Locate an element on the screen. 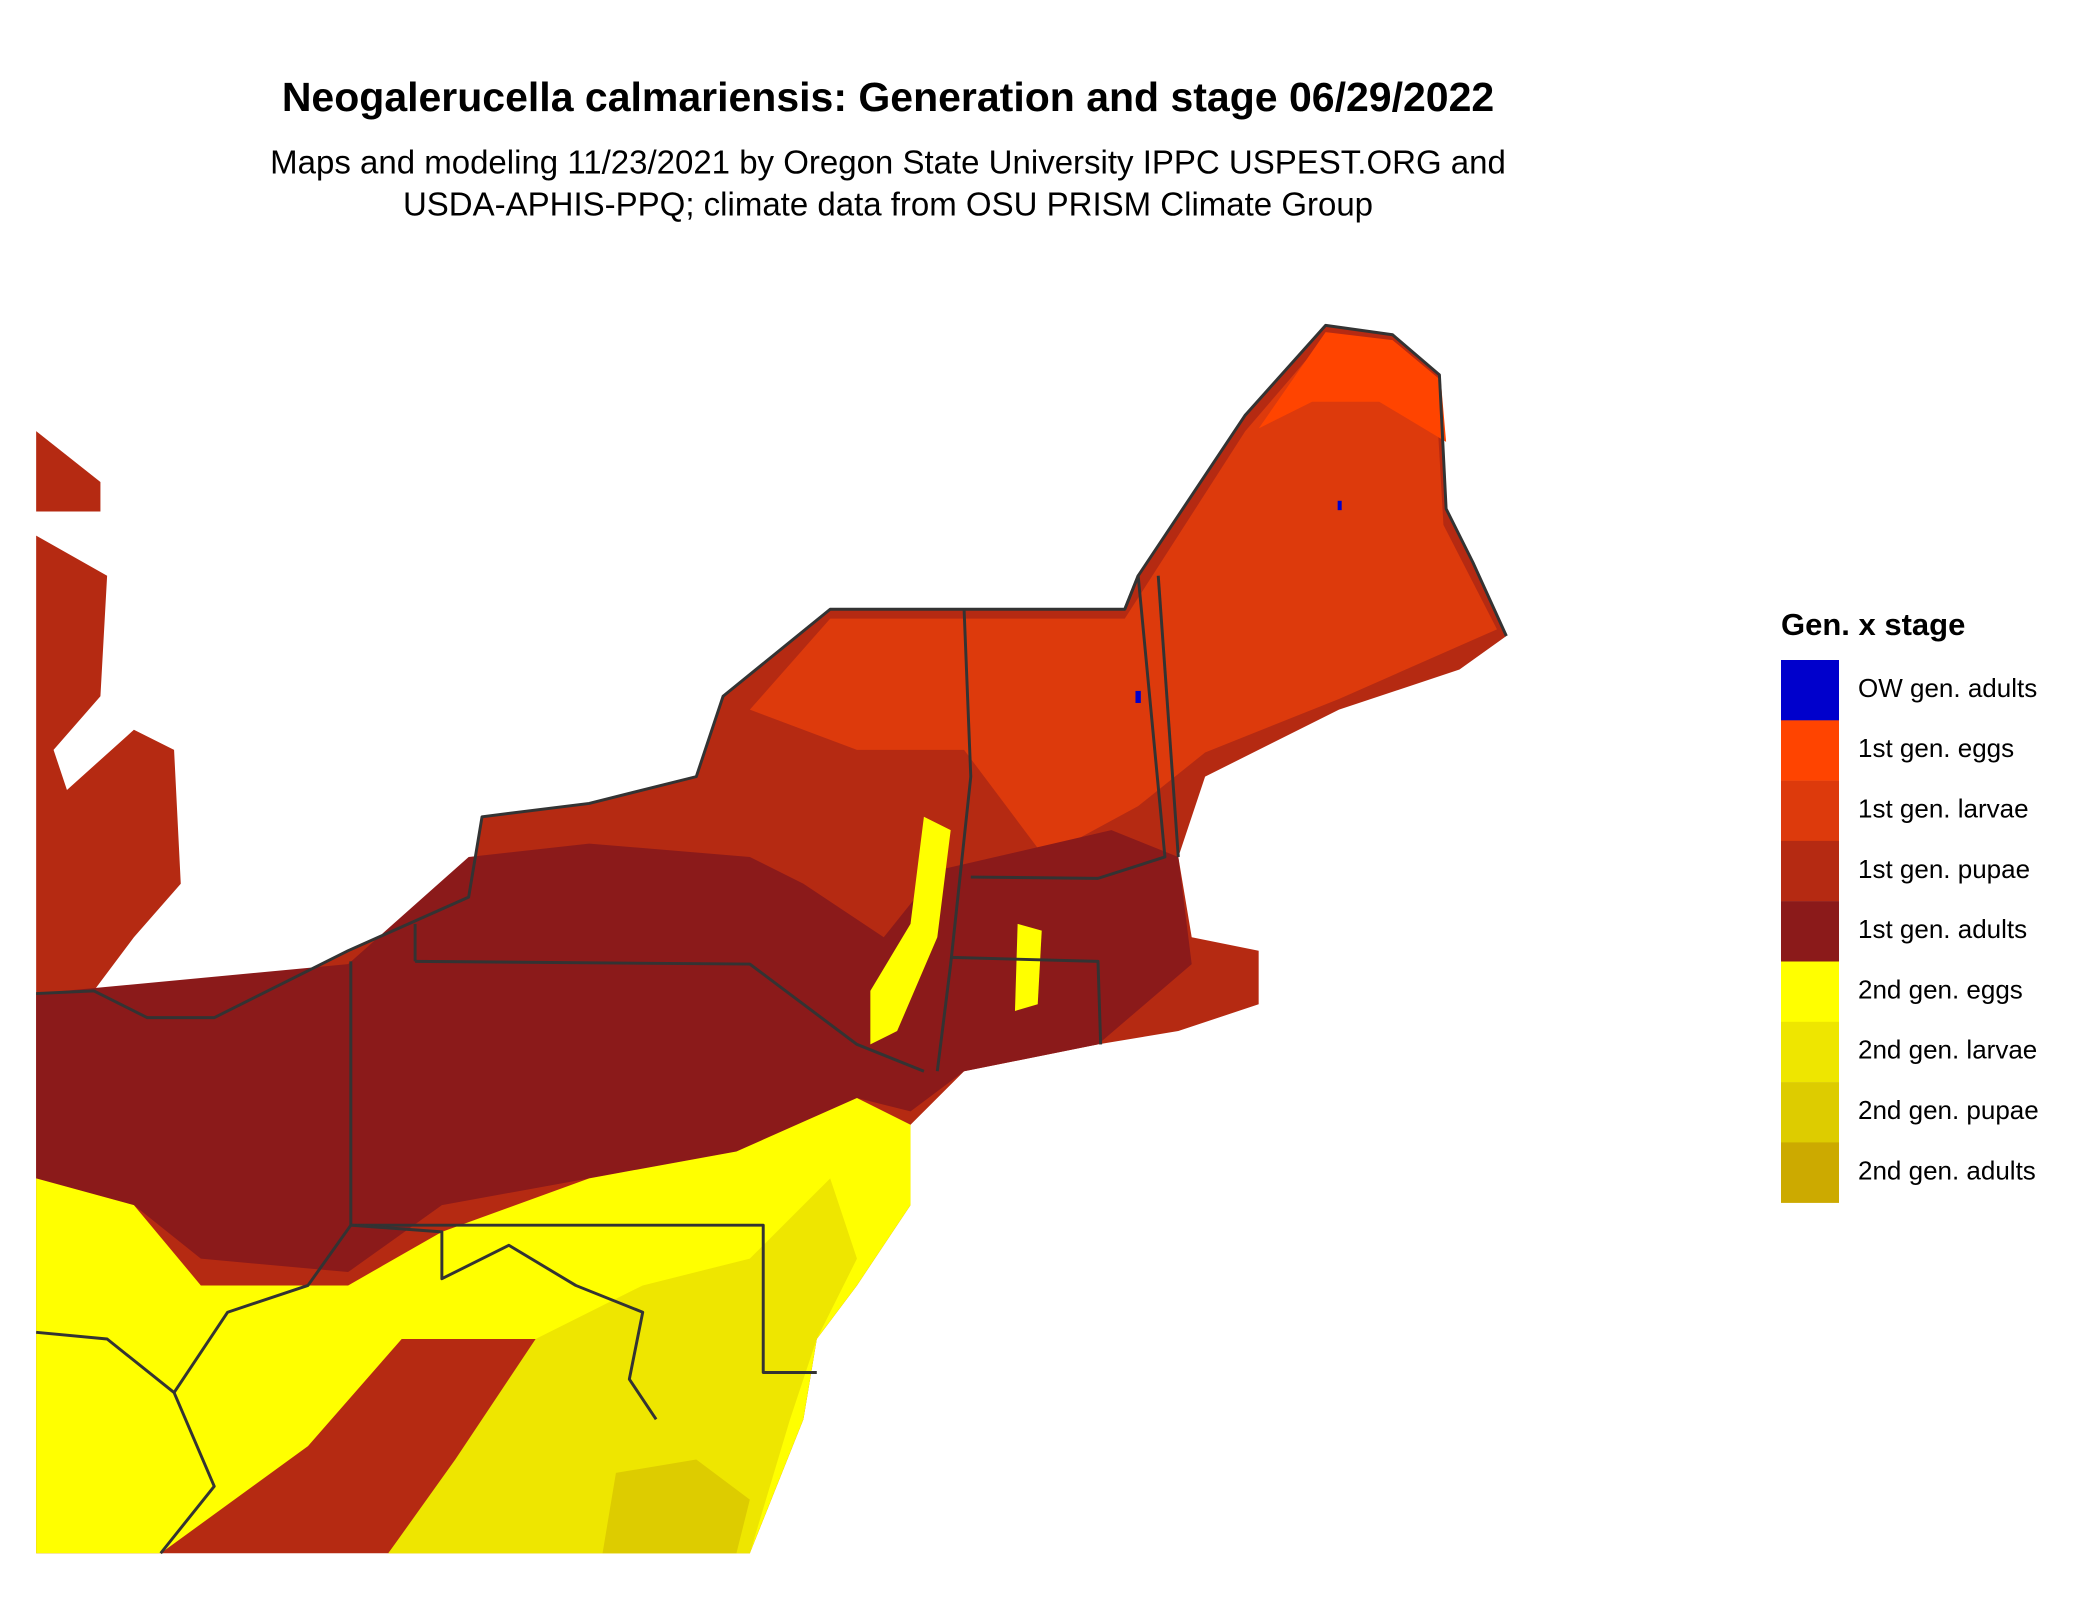 The height and width of the screenshot is (1608, 2100). legend-label: 2nd gen. pupae is located at coordinates (1948, 1110).